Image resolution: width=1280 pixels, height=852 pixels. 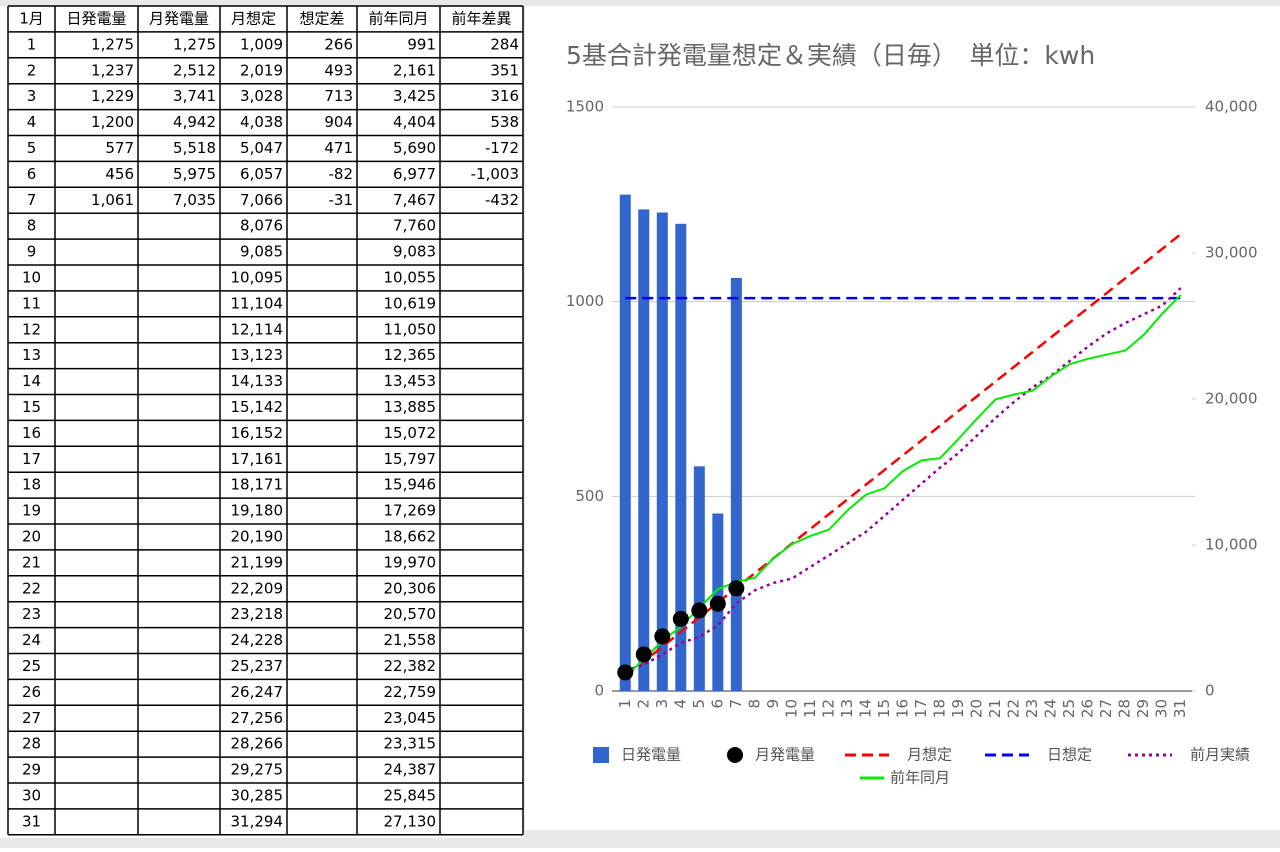 I want to click on cell: 4,404, so click(x=414, y=122).